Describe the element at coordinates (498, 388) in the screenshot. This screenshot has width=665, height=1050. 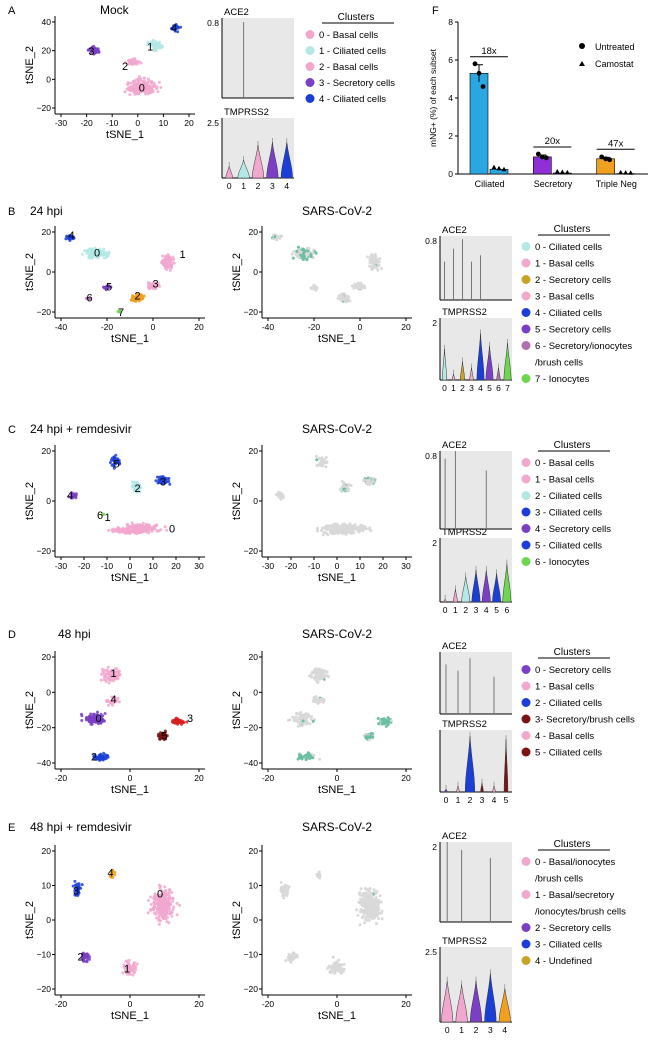
I see `violin-x-tick: 6` at that location.